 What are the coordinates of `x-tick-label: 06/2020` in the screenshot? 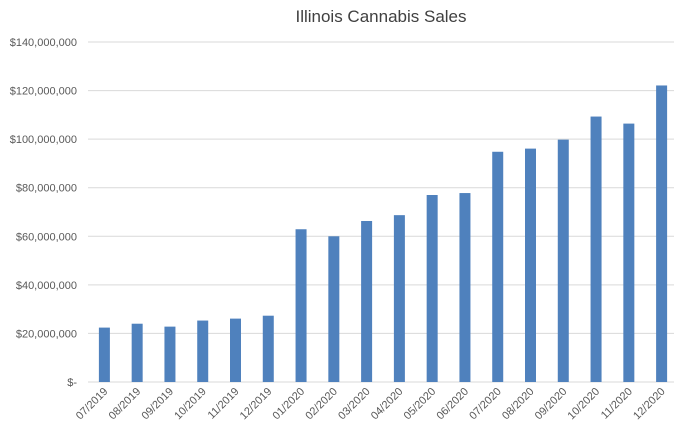 It's located at (452, 404).